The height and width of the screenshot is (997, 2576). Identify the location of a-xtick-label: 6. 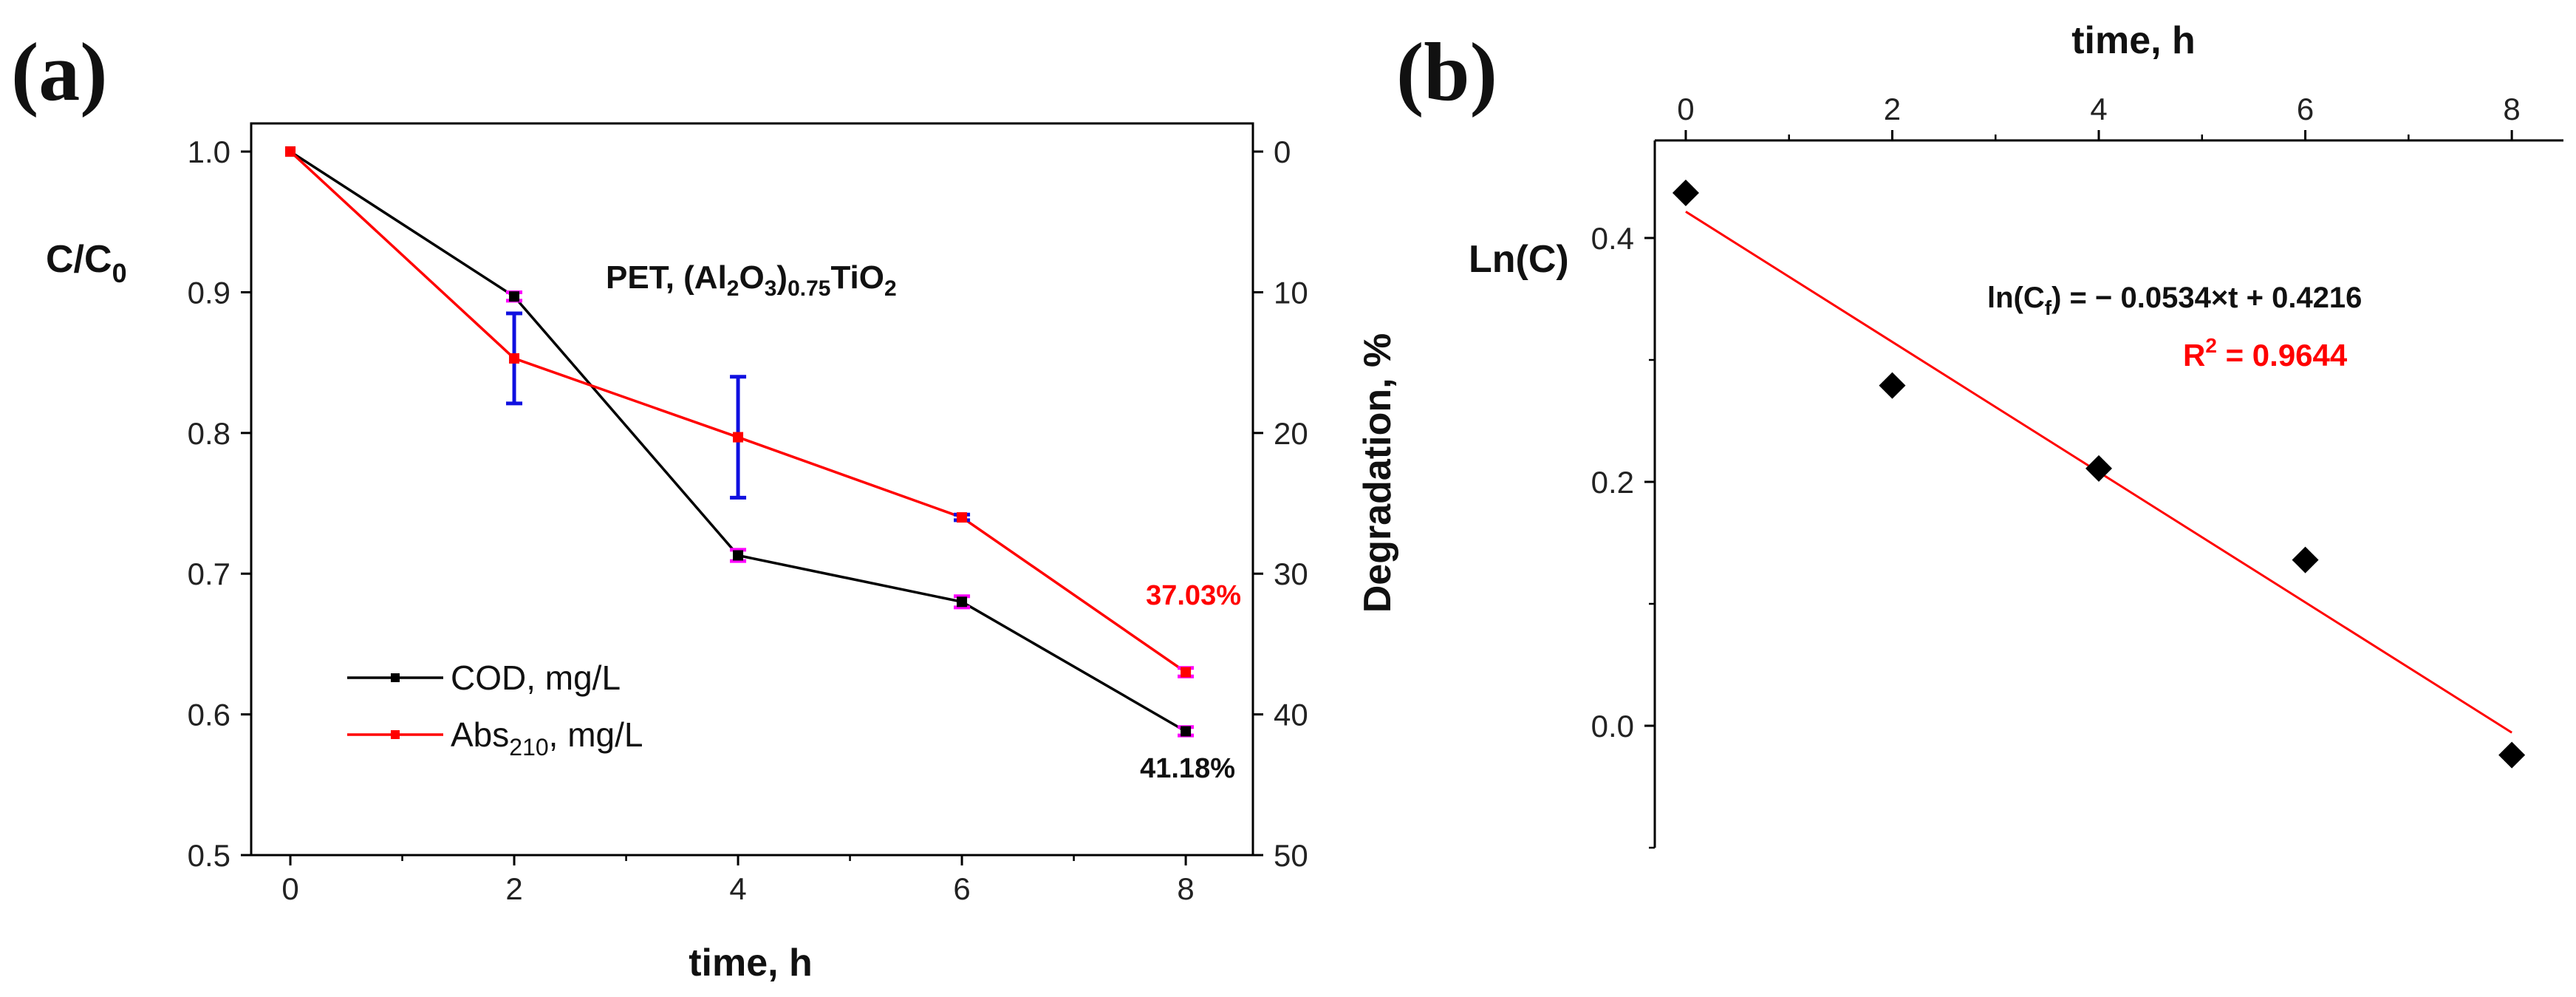
(961, 889).